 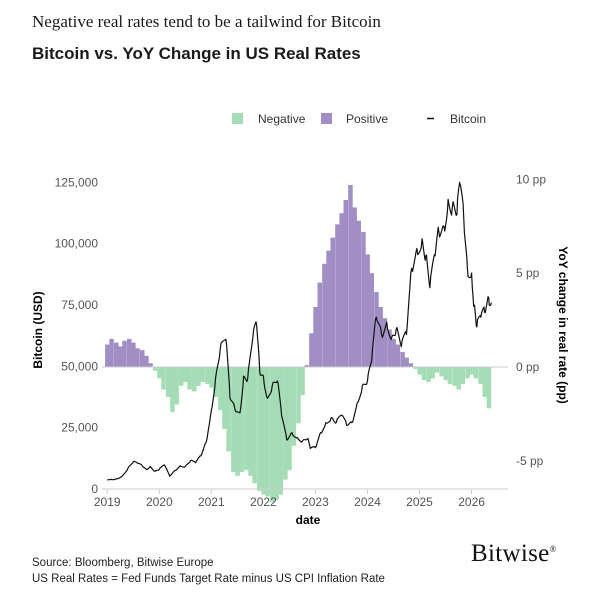 I want to click on left-tick-label: 75,000, so click(x=79, y=305).